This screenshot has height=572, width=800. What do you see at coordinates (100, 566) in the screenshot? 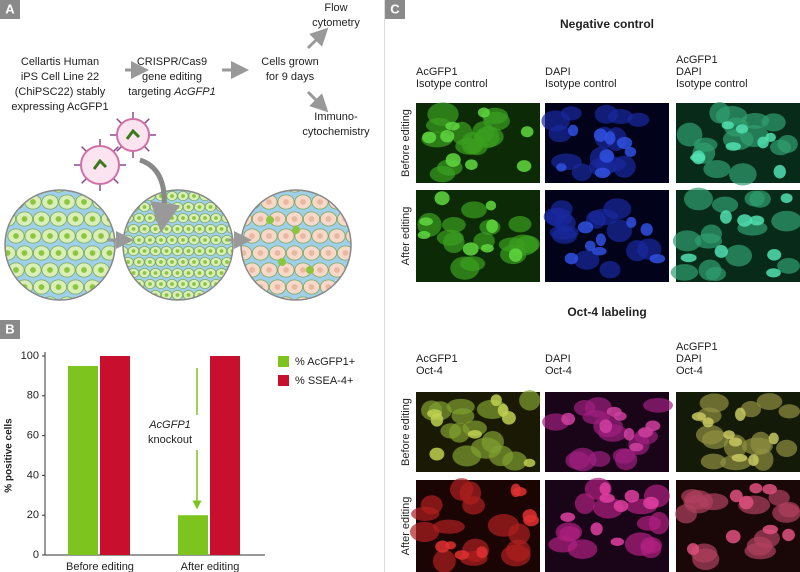
I see `x-tick-label: Before editing` at bounding box center [100, 566].